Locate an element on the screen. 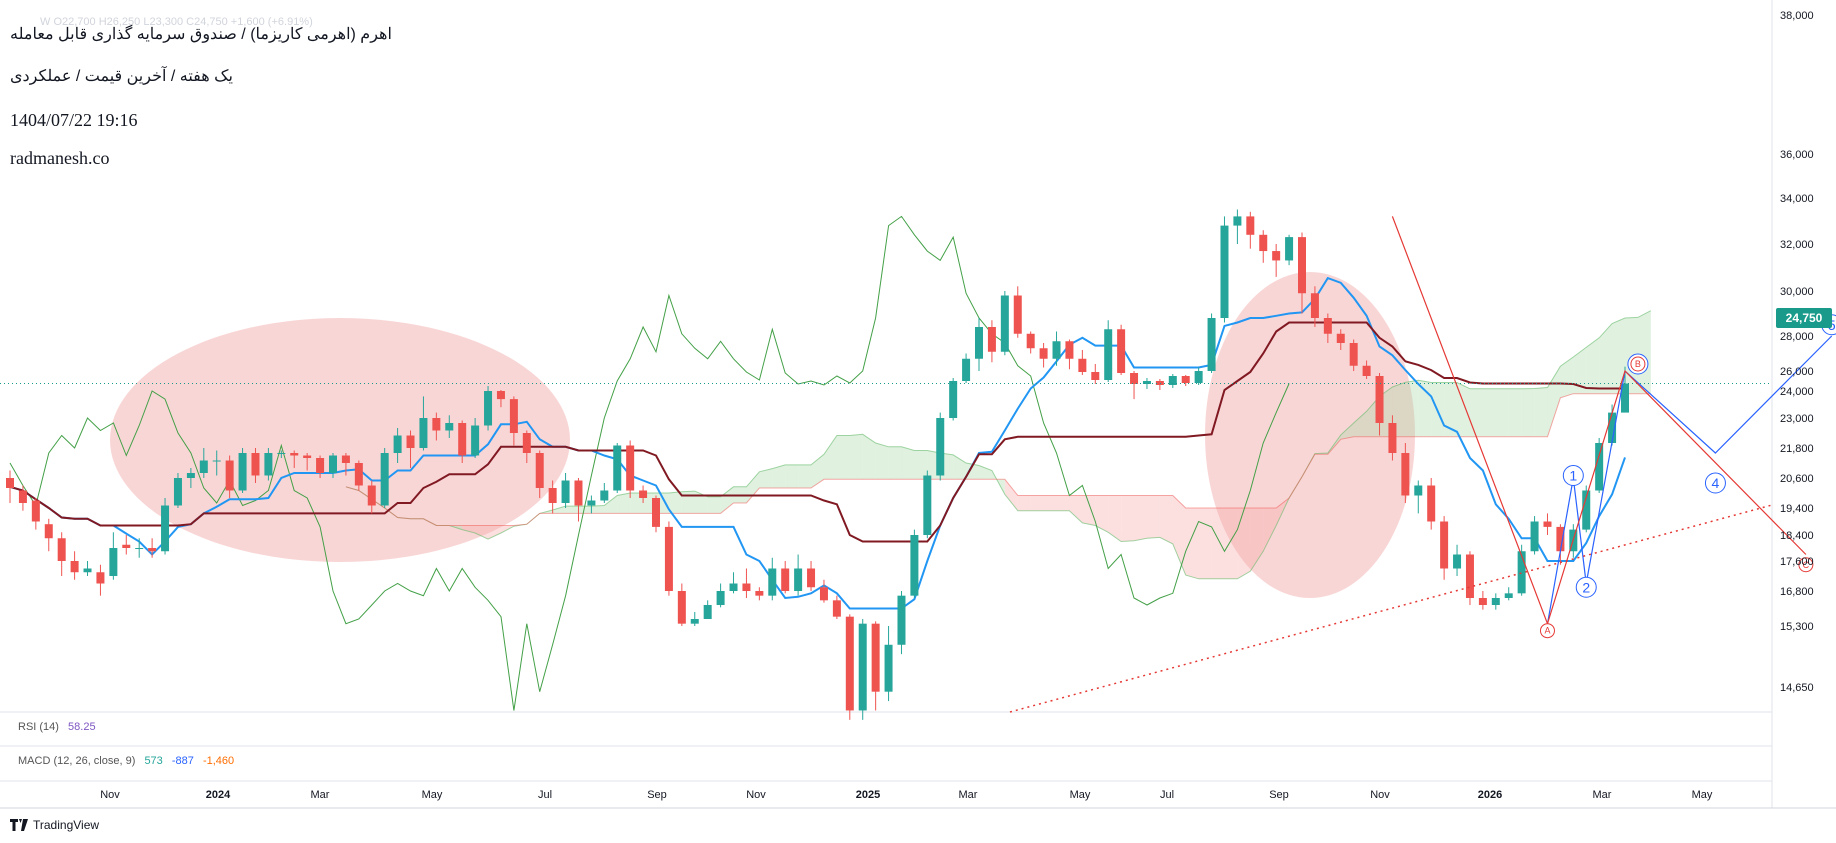 This screenshot has height=843, width=1836. price-tick-label: 14,650 is located at coordinates (1797, 688).